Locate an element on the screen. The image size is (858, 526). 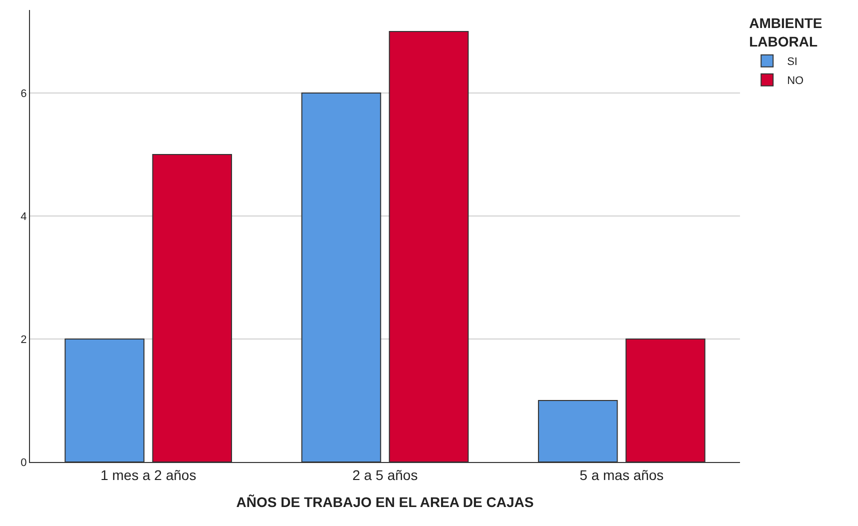
x-tick-label: 2 a 5 años is located at coordinates (385, 474).